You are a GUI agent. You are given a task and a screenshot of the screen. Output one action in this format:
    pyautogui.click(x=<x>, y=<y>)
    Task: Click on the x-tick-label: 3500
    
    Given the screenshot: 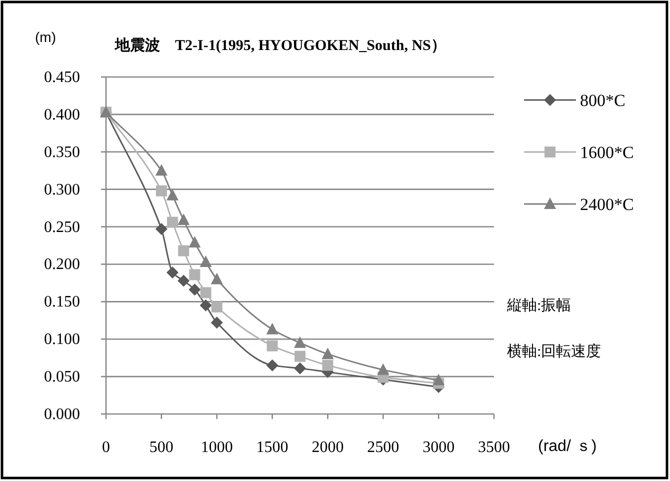 What is the action you would take?
    pyautogui.click(x=494, y=447)
    